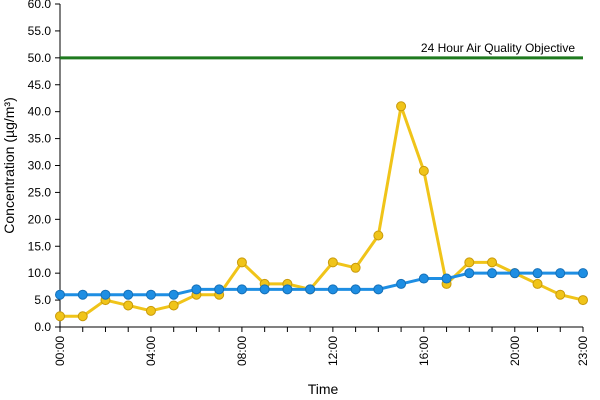  I want to click on y-tick-label: 60.0, so click(40, 5).